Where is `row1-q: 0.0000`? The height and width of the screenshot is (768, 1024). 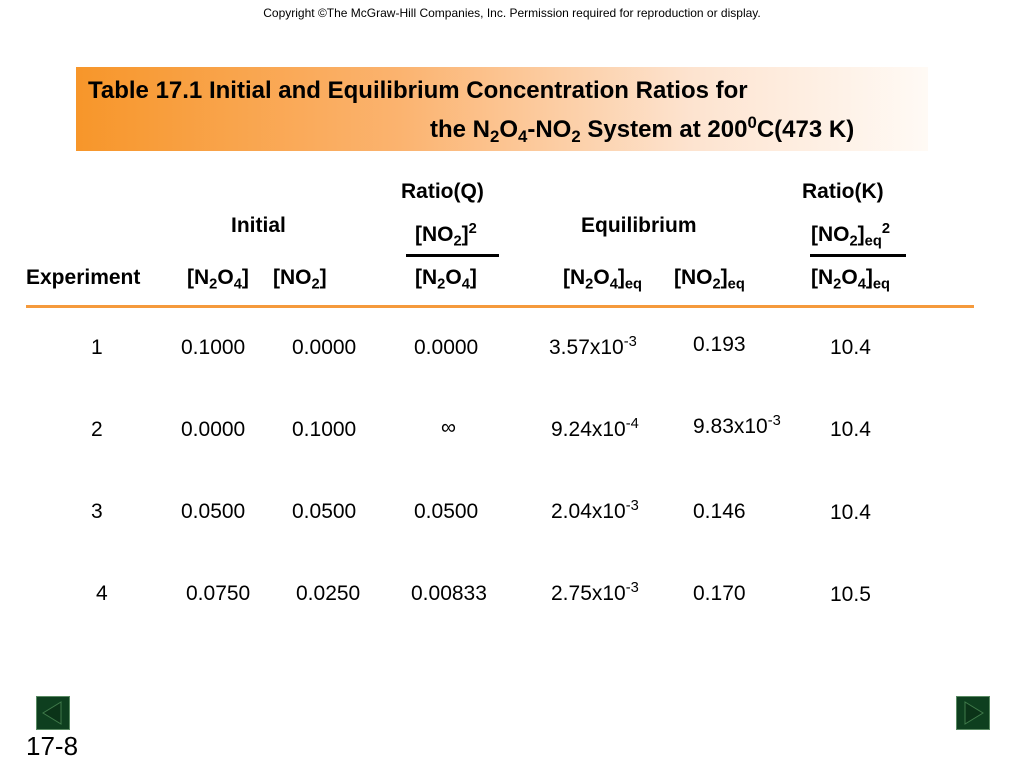 row1-q: 0.0000 is located at coordinates (446, 347).